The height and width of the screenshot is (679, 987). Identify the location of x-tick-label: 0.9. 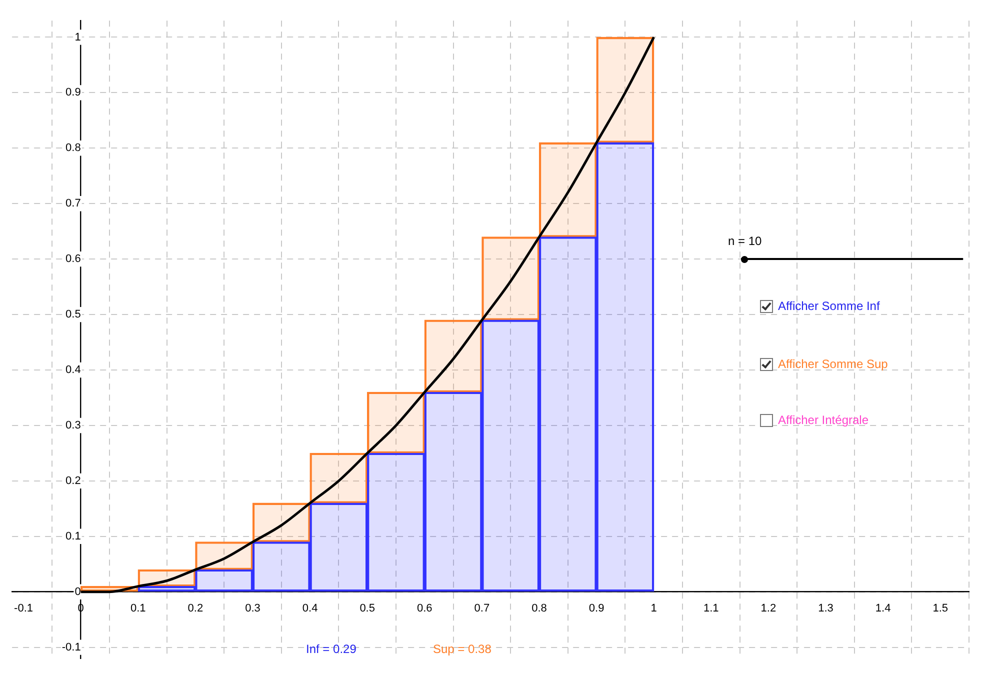
(596, 608).